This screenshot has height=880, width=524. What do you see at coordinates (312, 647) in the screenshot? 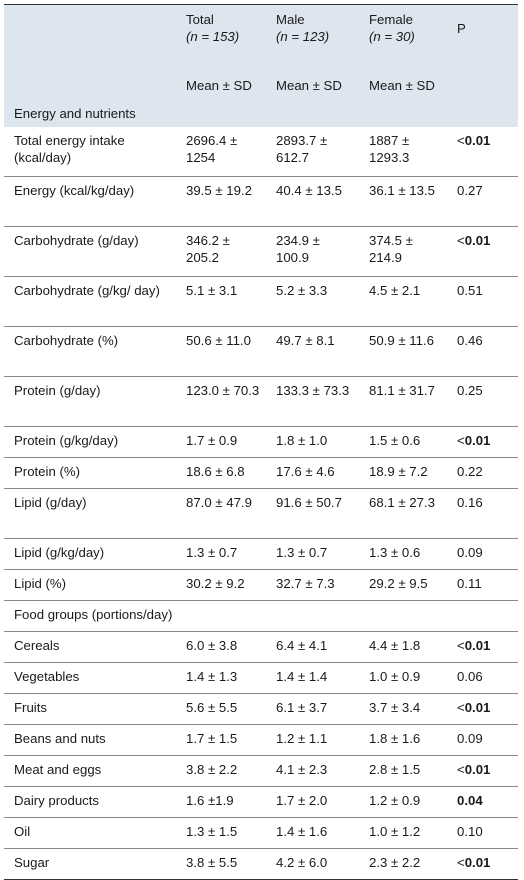
I see `cell-male: 6.4 ± 4.1` at bounding box center [312, 647].